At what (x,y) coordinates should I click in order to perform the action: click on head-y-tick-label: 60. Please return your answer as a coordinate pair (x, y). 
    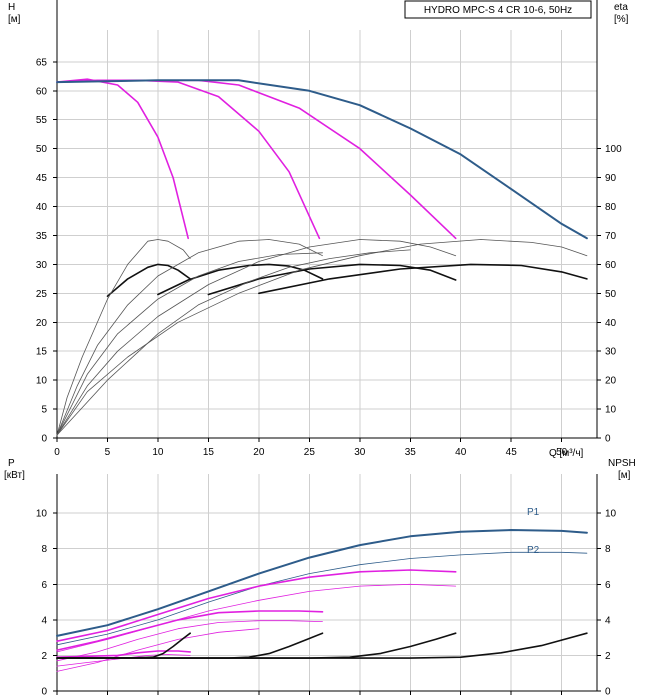
    Looking at the image, I should click on (42, 91).